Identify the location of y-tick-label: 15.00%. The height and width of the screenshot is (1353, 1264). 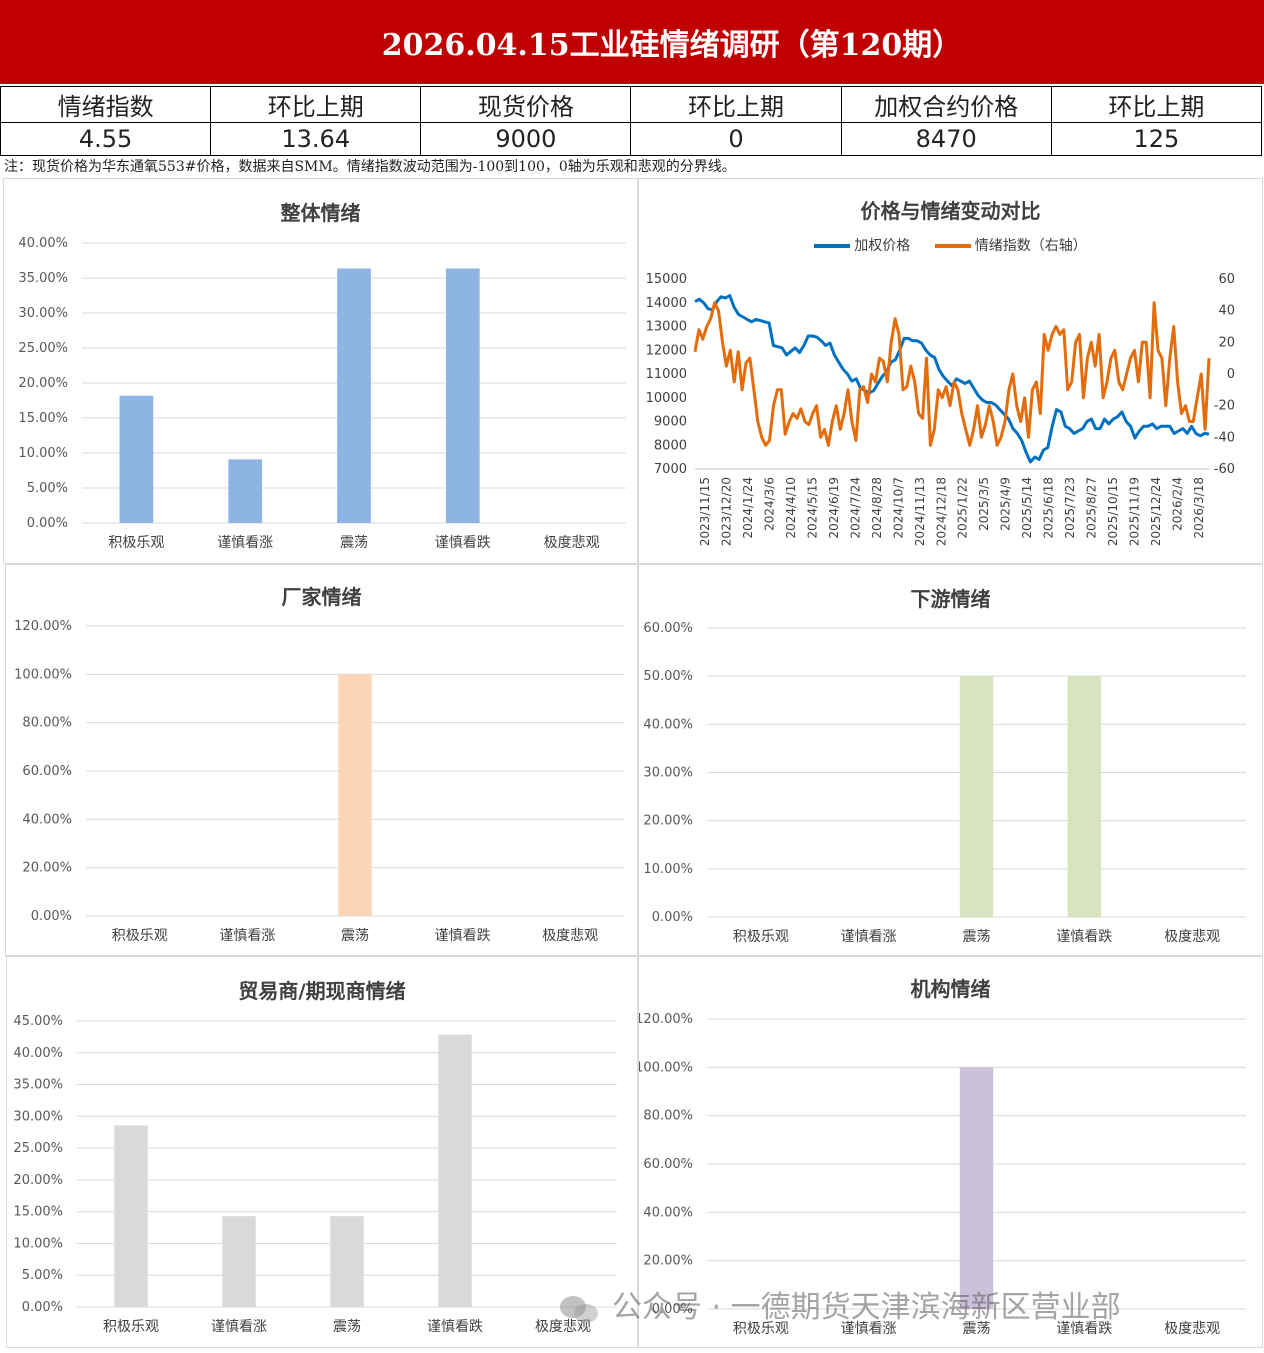
(43, 418).